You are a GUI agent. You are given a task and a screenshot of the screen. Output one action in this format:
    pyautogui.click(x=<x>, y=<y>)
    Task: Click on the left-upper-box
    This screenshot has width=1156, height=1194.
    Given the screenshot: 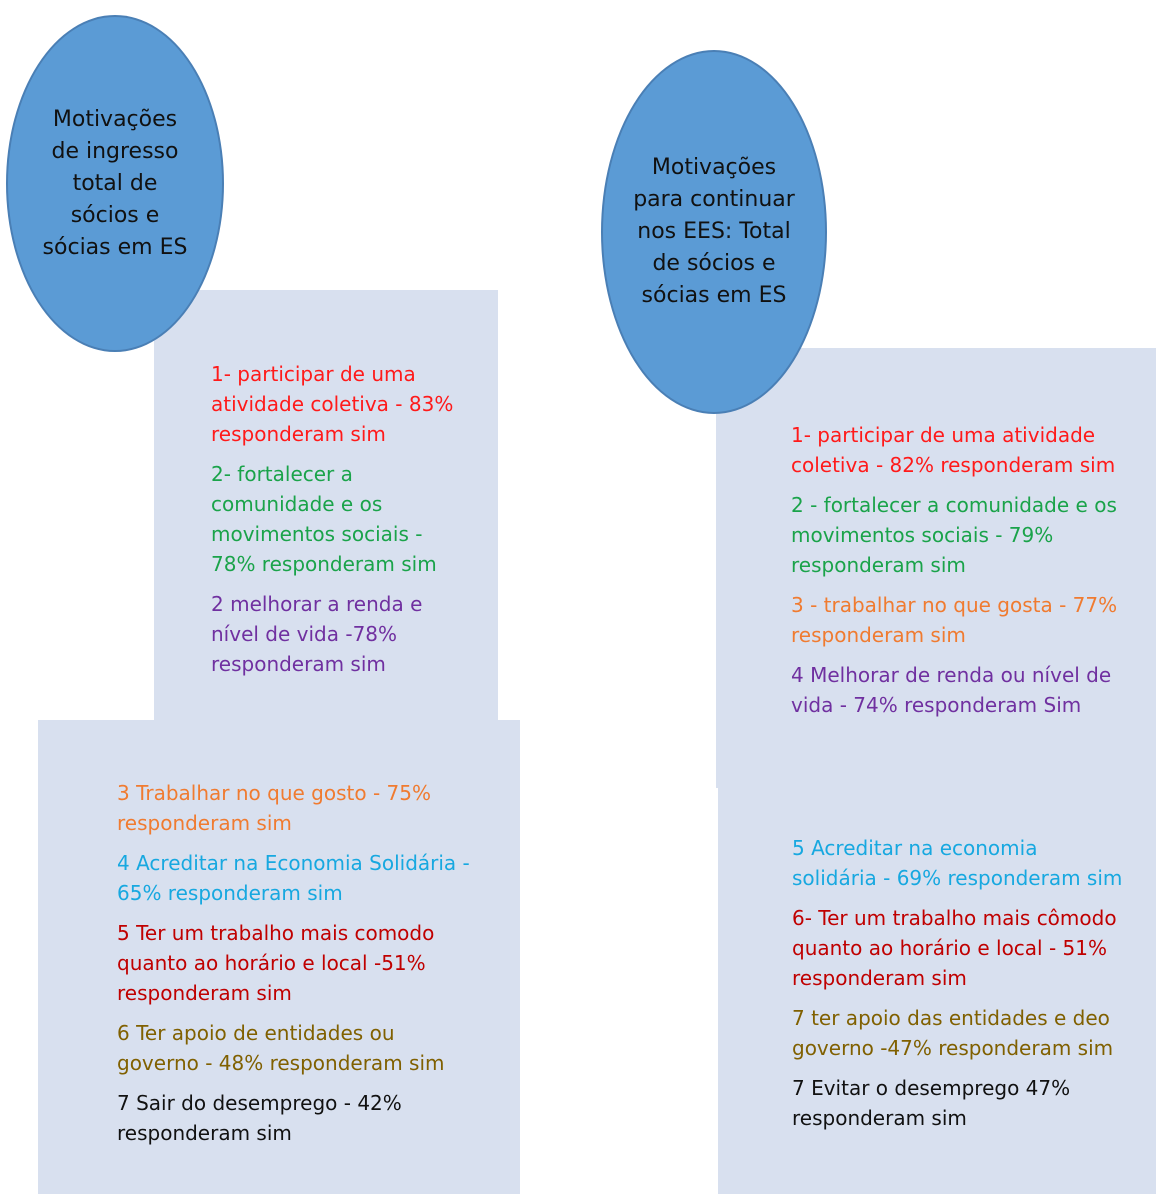 What is the action you would take?
    pyautogui.click(x=326, y=517)
    